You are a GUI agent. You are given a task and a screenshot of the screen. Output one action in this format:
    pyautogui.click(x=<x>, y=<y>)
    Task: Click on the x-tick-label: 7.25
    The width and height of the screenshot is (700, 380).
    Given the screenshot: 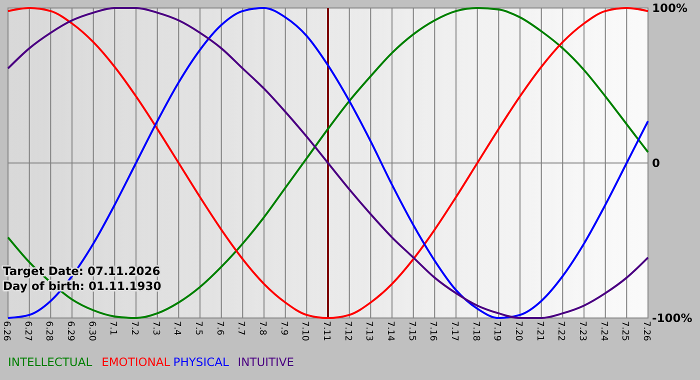 What is the action you would take?
    pyautogui.click(x=625, y=331)
    